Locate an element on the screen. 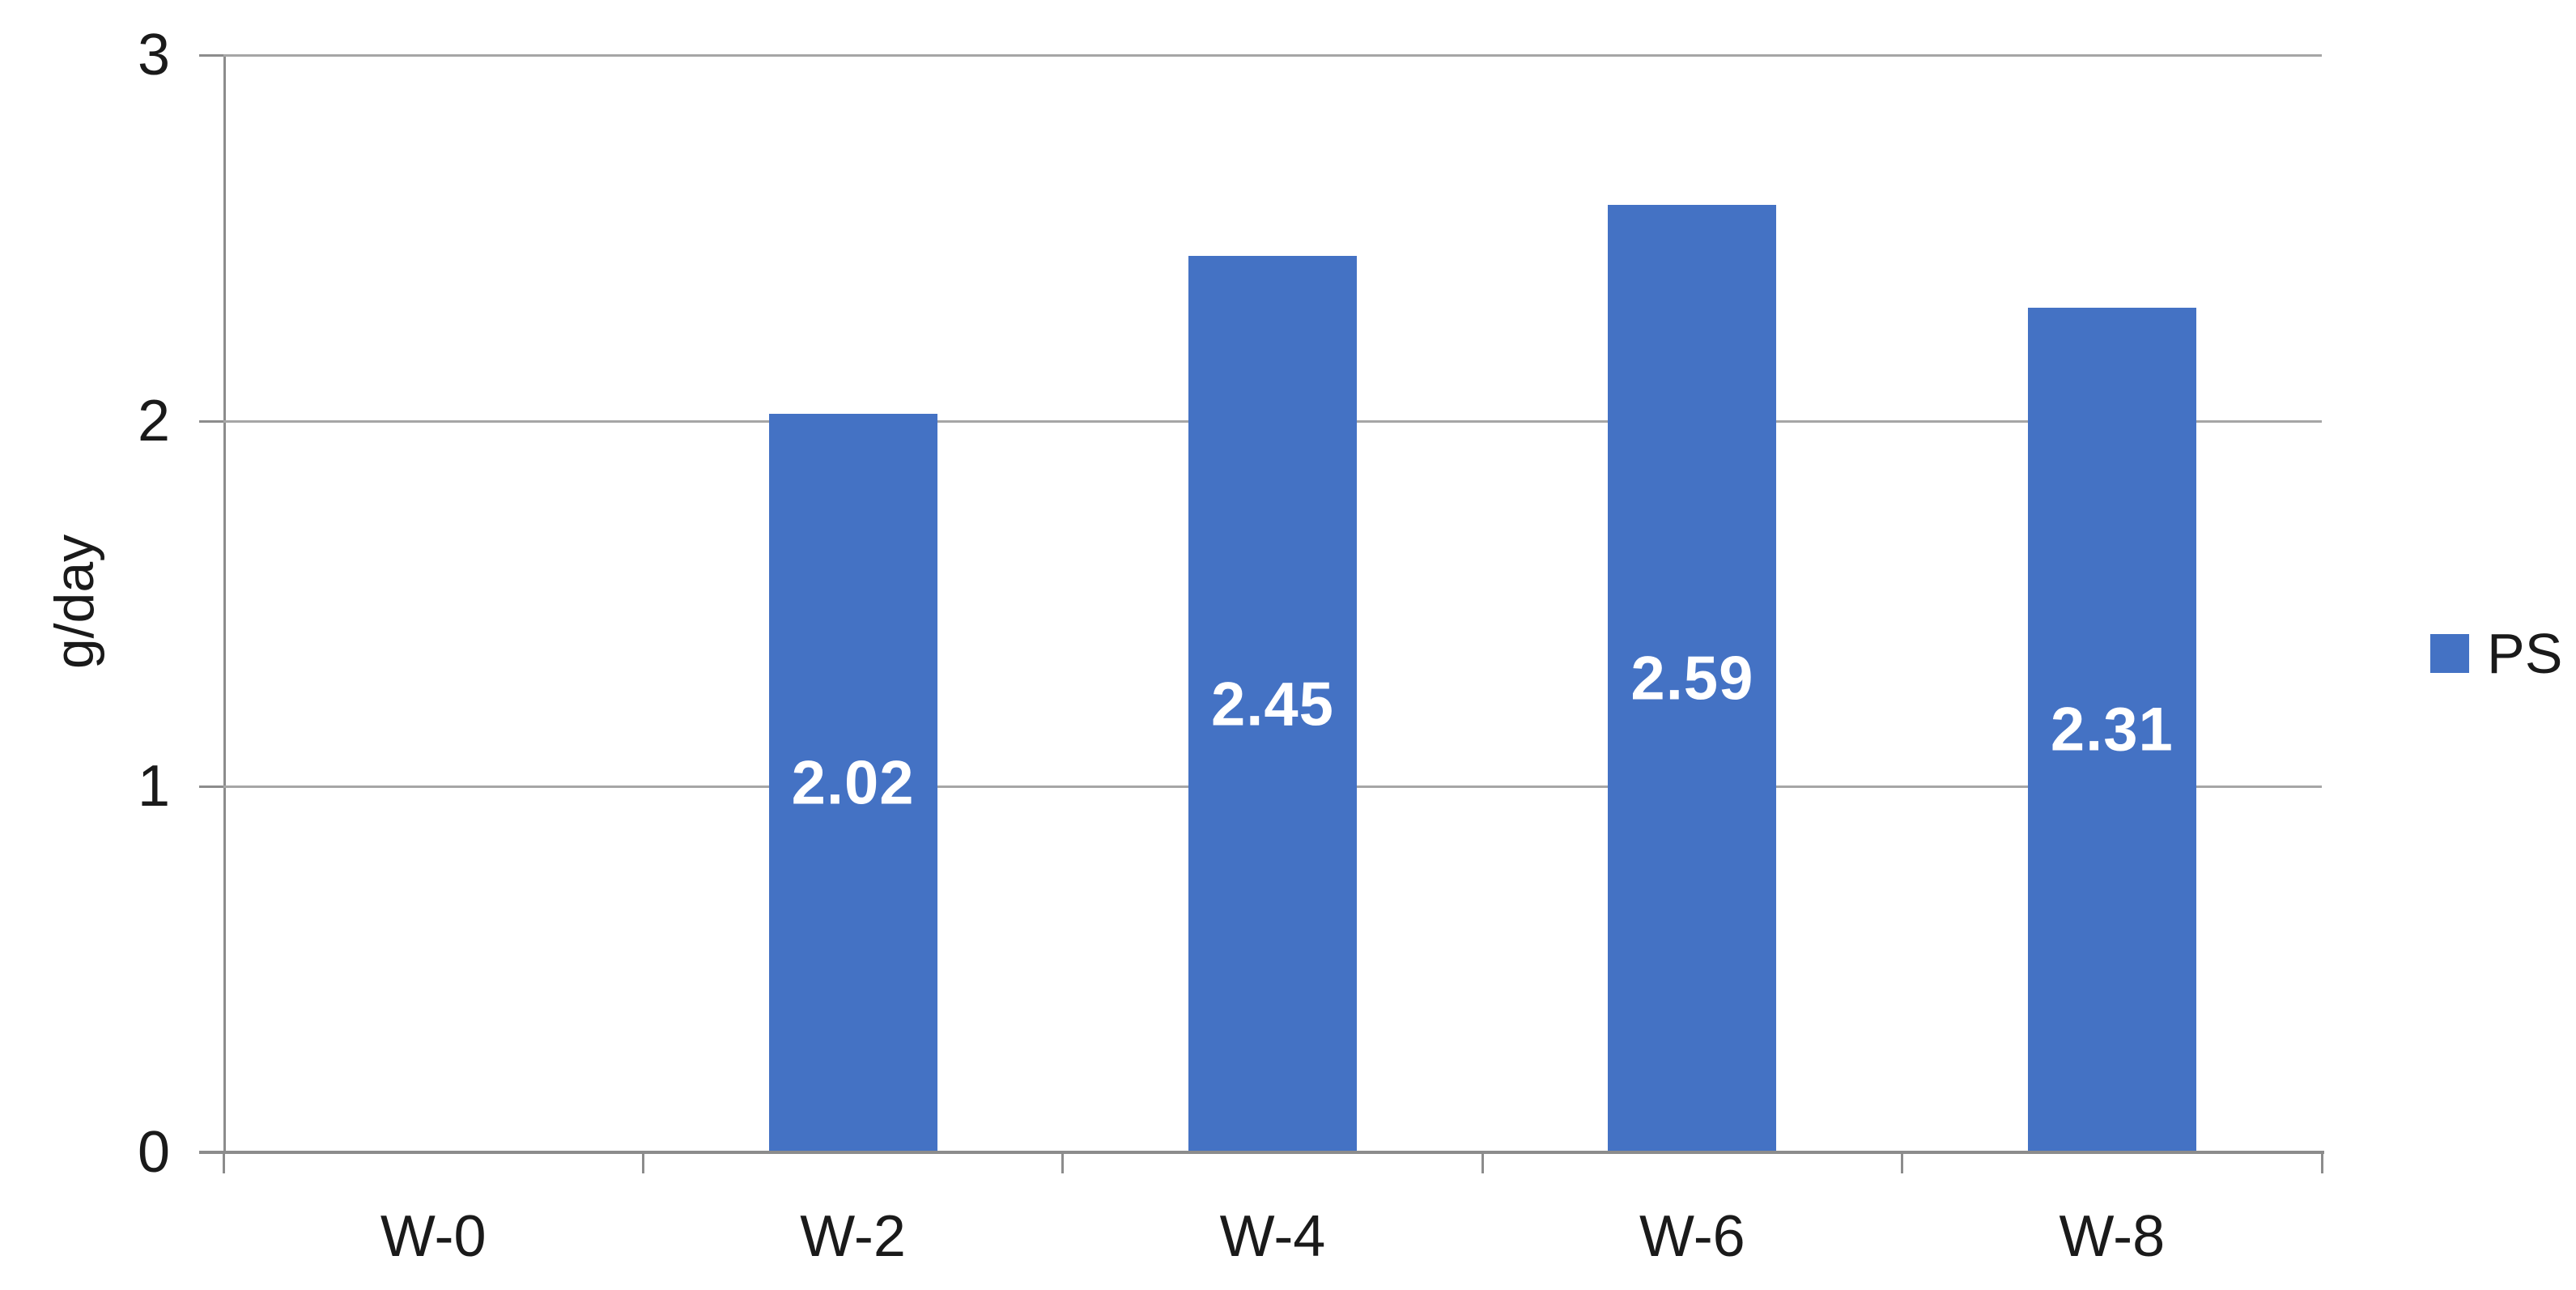 The height and width of the screenshot is (1290, 2576). bar-value-label: 2.02 is located at coordinates (853, 783).